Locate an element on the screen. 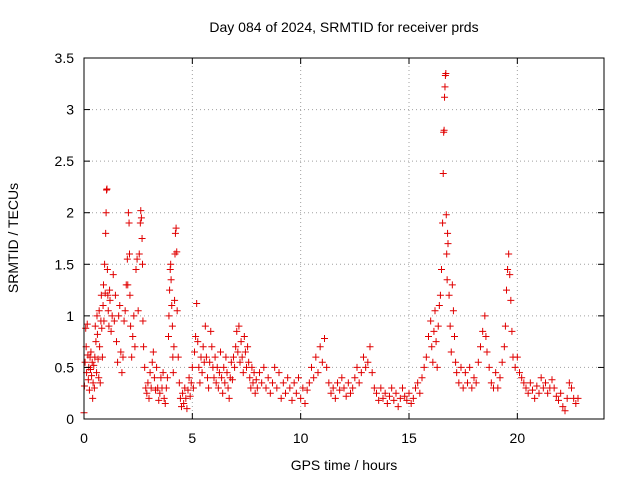 This screenshot has height=480, width=640. y-tick-label: 2 is located at coordinates (70, 213).